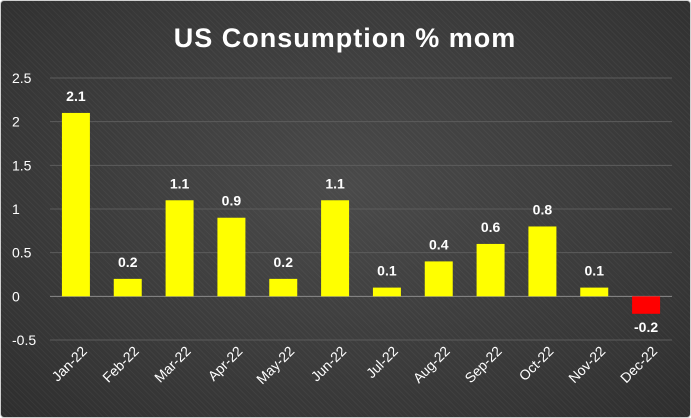 The height and width of the screenshot is (418, 691). What do you see at coordinates (120, 364) in the screenshot?
I see `x-tick-label: Feb-22` at bounding box center [120, 364].